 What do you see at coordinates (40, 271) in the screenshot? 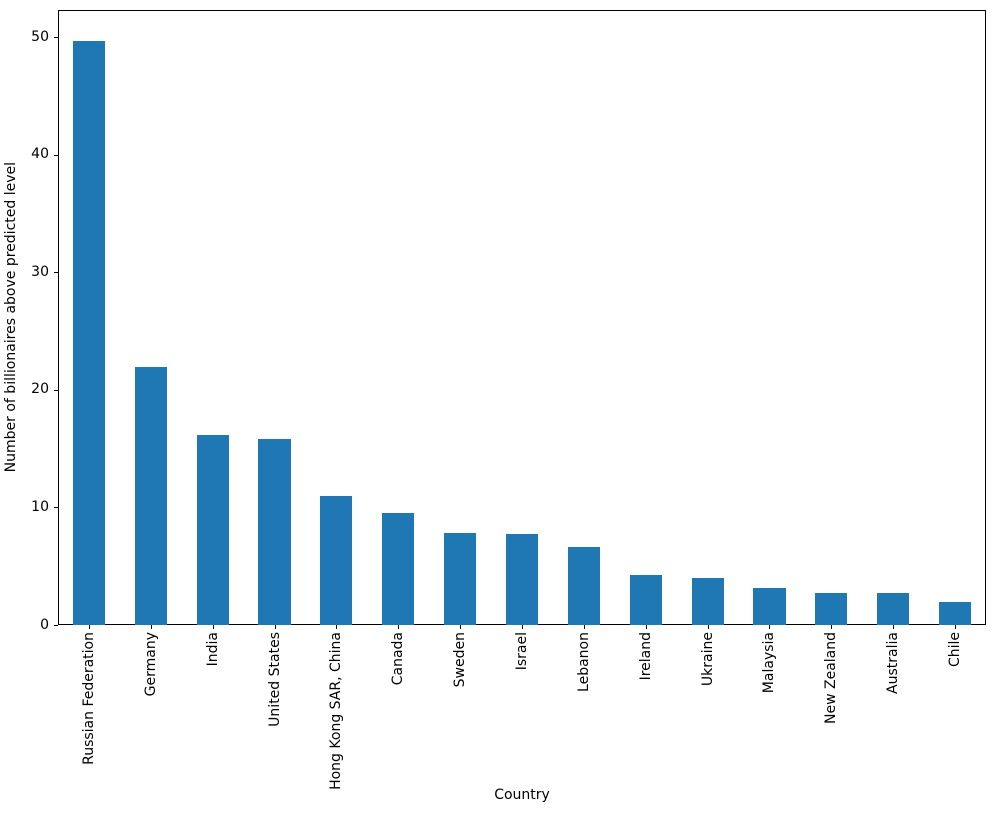
I see `y-tick-label: 30` at bounding box center [40, 271].